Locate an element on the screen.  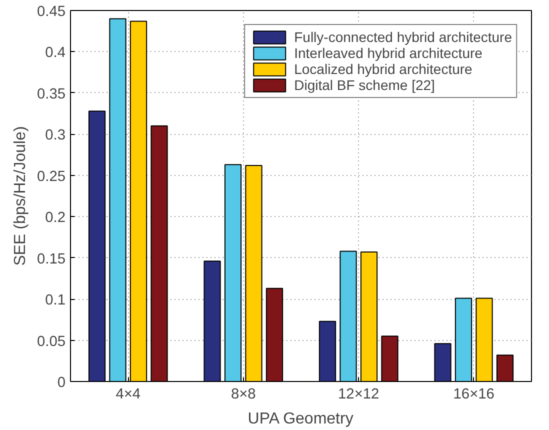
y-tick-label: 0.2 is located at coordinates (55, 218).